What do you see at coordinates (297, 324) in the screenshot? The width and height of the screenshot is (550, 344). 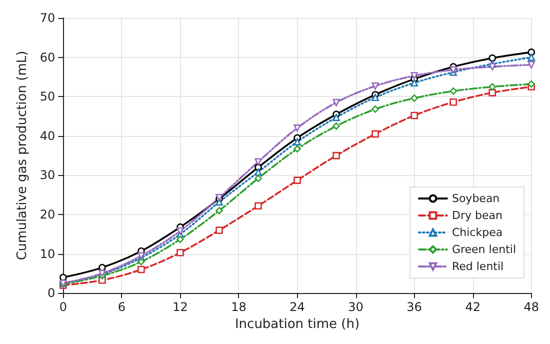 I see `x-axis-title: Incubation time (h)` at bounding box center [297, 324].